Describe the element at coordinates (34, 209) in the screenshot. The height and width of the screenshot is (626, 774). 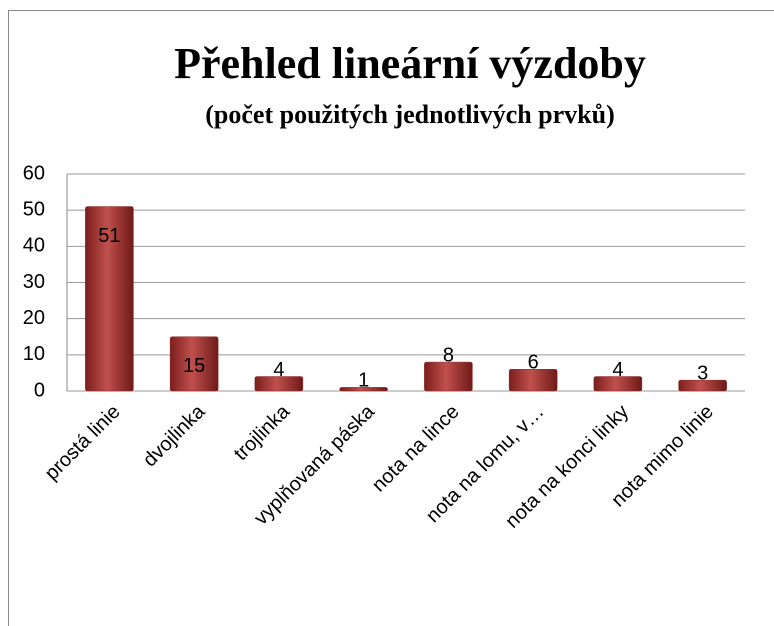
I see `y-tick-label: 50` at that location.